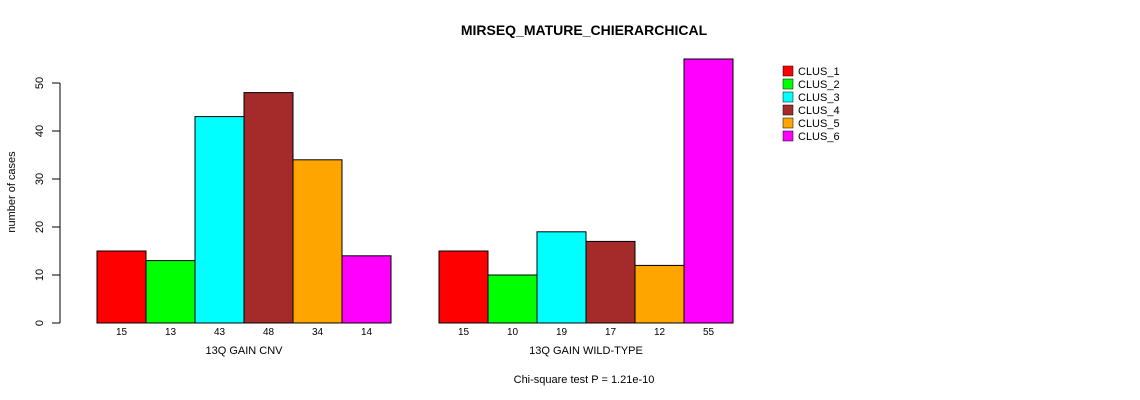 This screenshot has width=1140, height=400. I want to click on y-tick-label: 30, so click(40, 179).